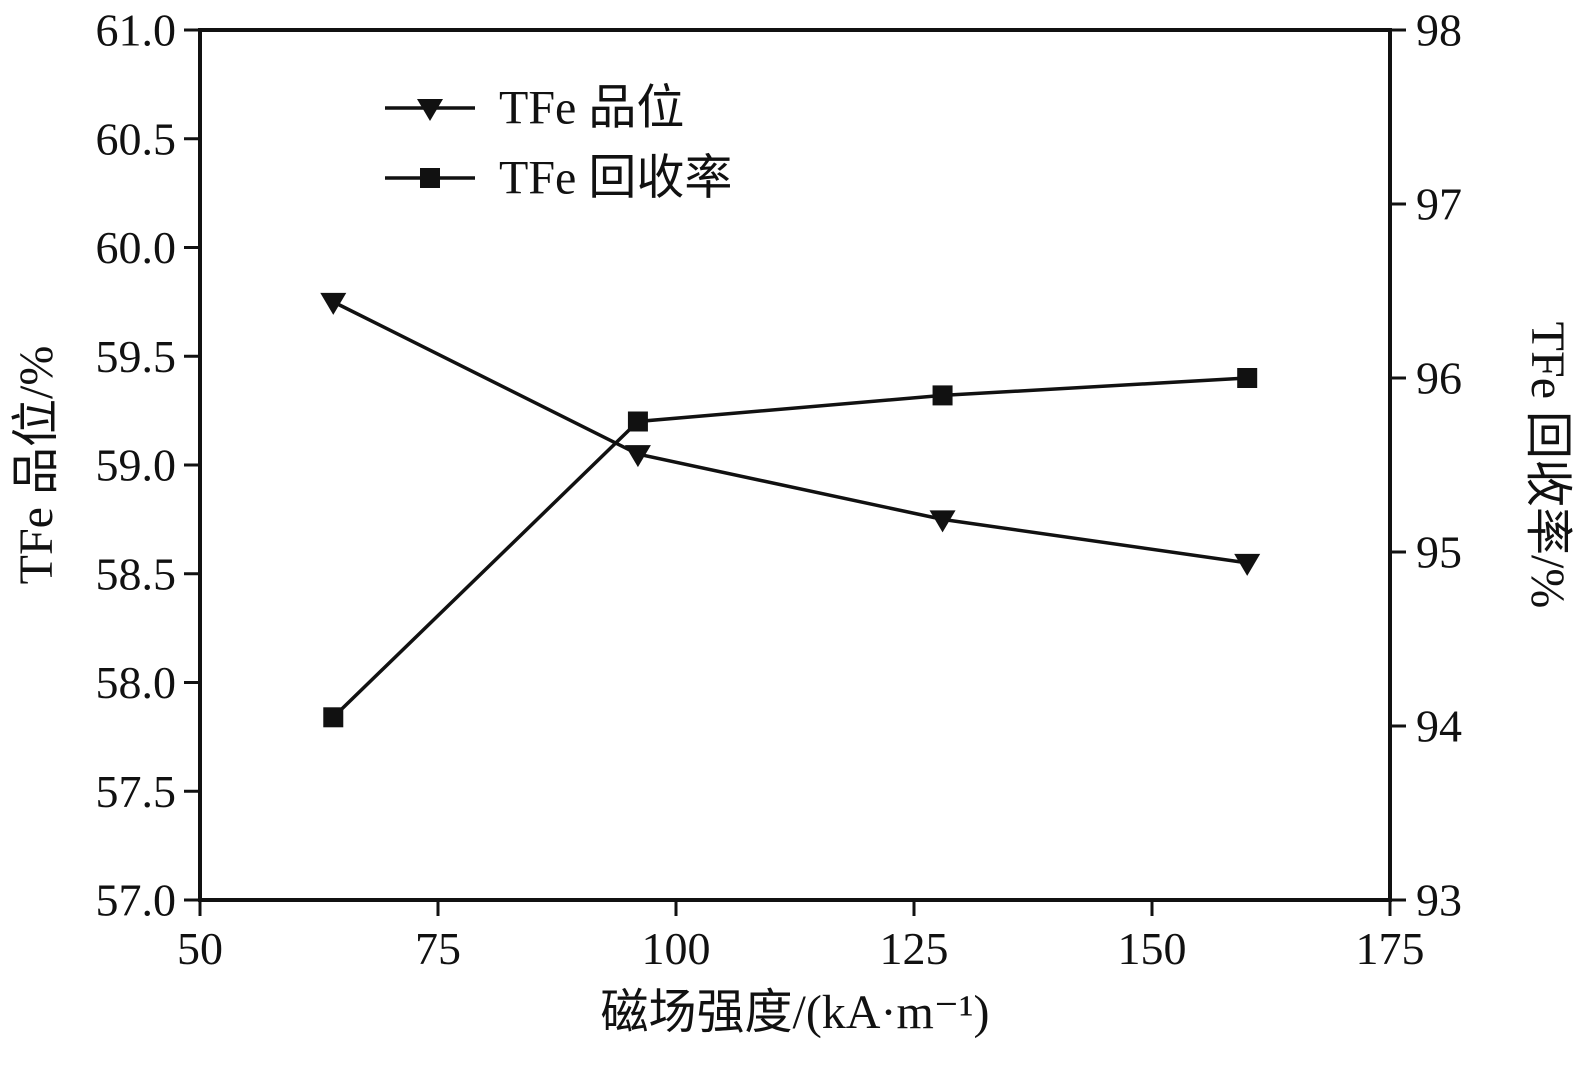 The width and height of the screenshot is (1575, 1070). What do you see at coordinates (1439, 204) in the screenshot?
I see `y-right-tick-label: 97` at bounding box center [1439, 204].